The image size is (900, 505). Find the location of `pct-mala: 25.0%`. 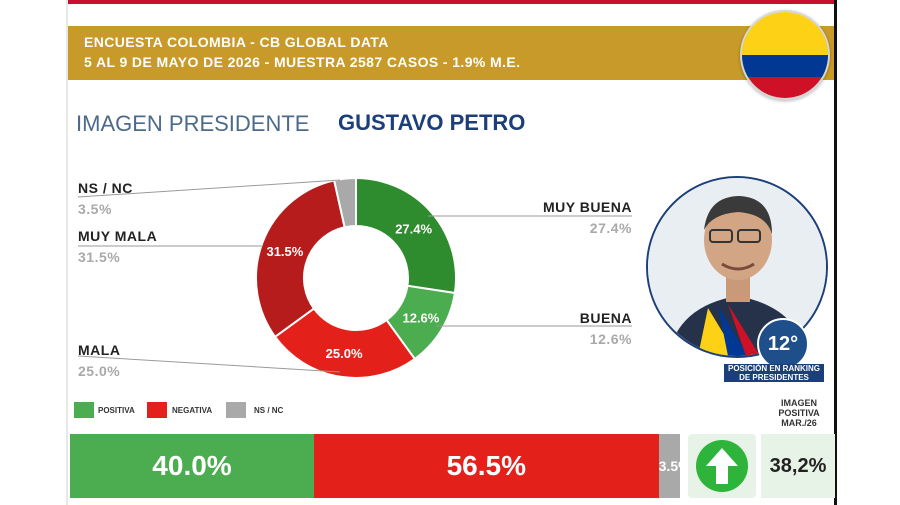

pct-mala: 25.0% is located at coordinates (99, 371).